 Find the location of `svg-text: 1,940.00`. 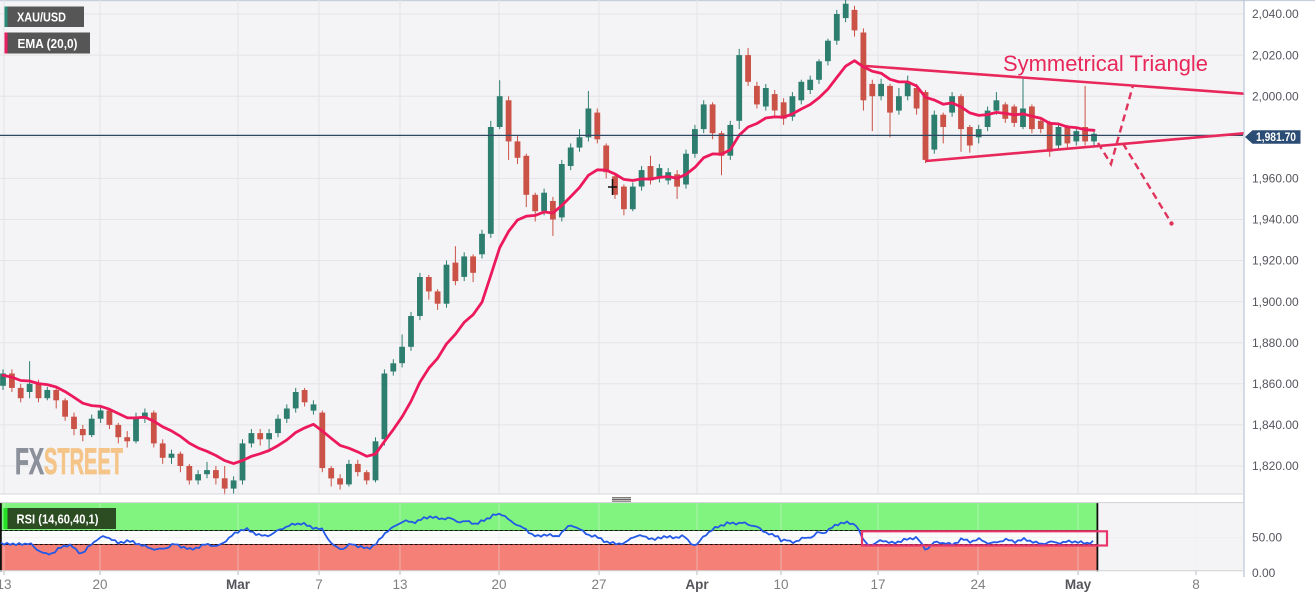

svg-text: 1,940.00 is located at coordinates (1275, 220).